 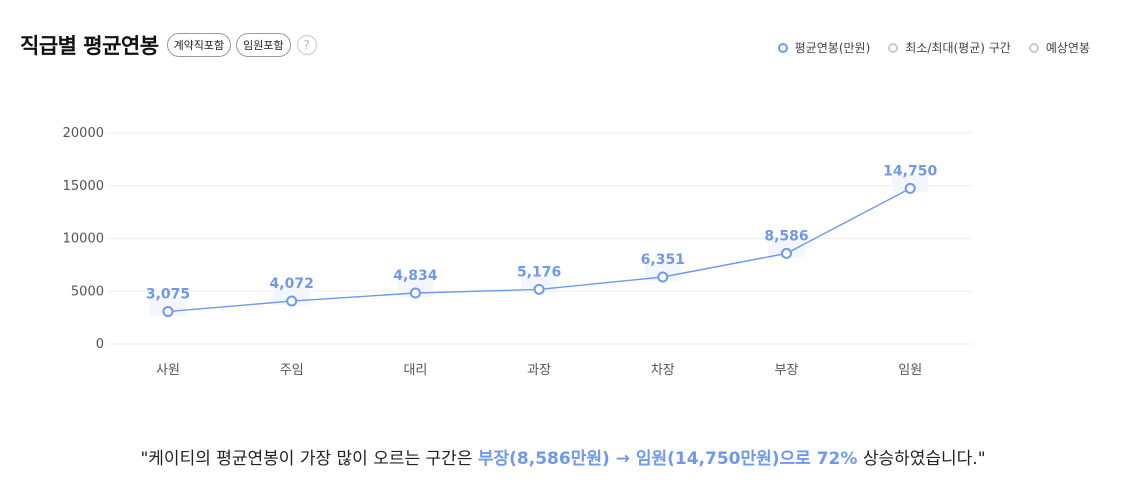 What do you see at coordinates (309, 459) in the screenshot?
I see `summary-prefix: "케이티의 평균연봉이 가장 많이 오르는 구간은` at bounding box center [309, 459].